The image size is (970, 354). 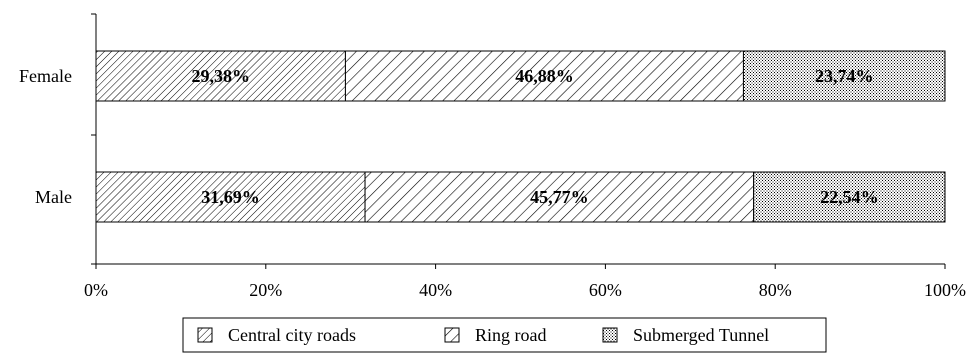 I want to click on data-label: 45,77%, so click(x=559, y=197).